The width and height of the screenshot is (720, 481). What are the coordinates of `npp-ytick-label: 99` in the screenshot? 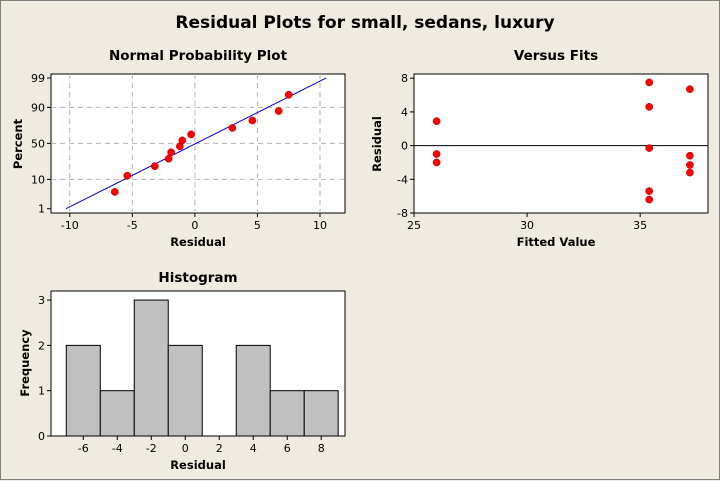 It's located at (38, 78).